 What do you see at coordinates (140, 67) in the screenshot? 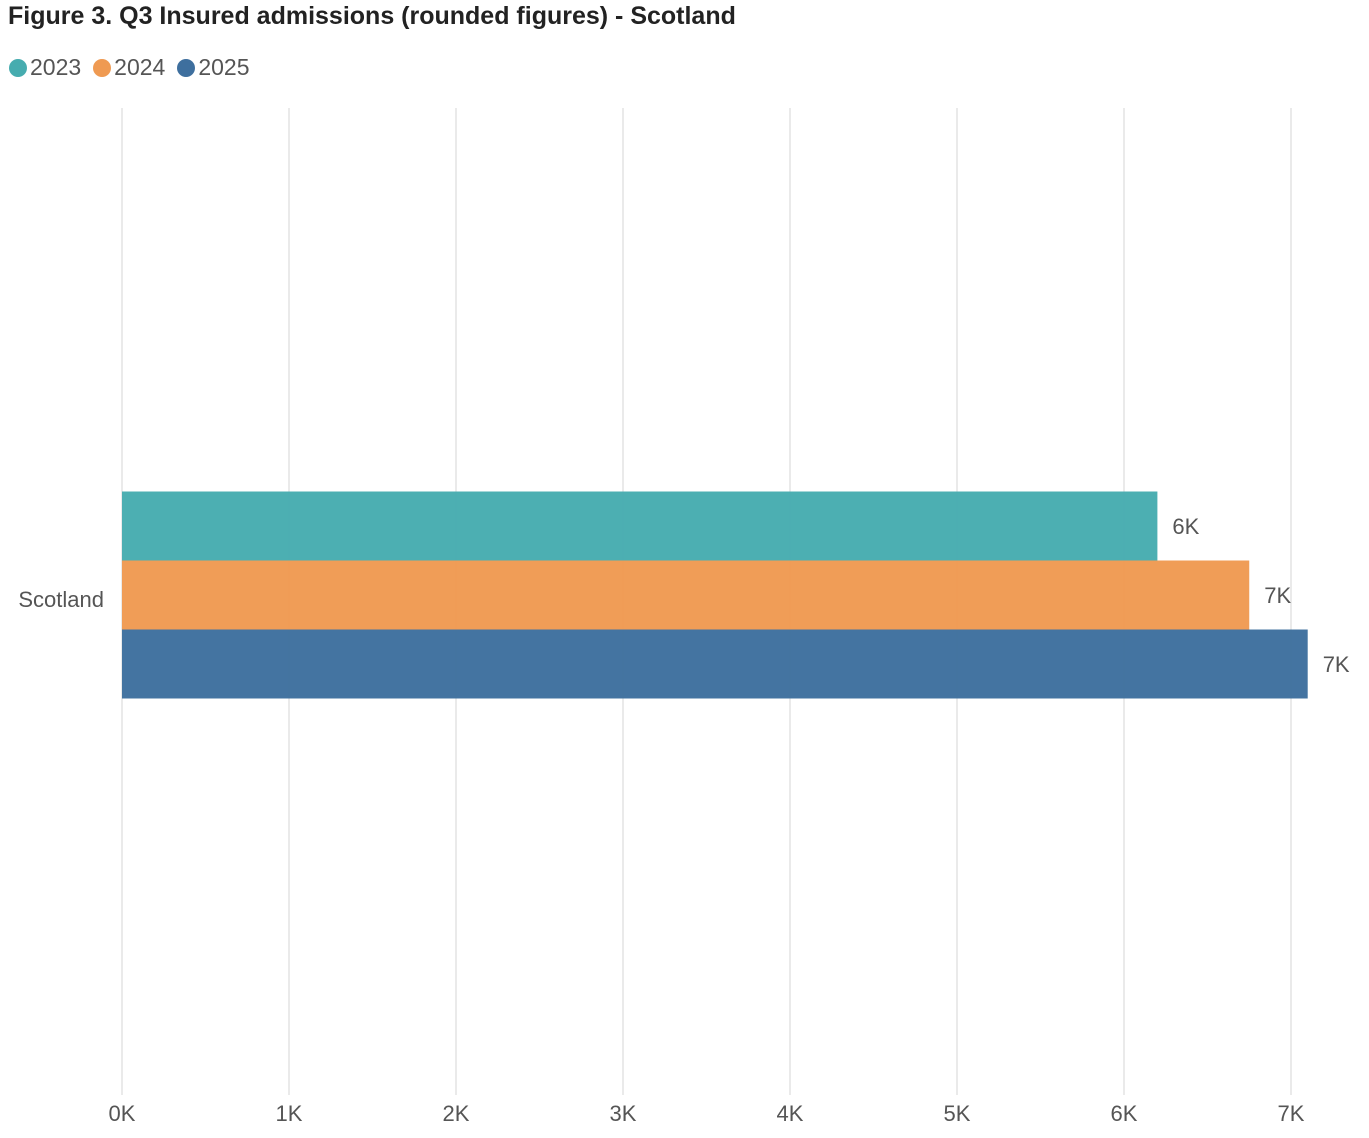
I see `legend-label: 2024` at bounding box center [140, 67].